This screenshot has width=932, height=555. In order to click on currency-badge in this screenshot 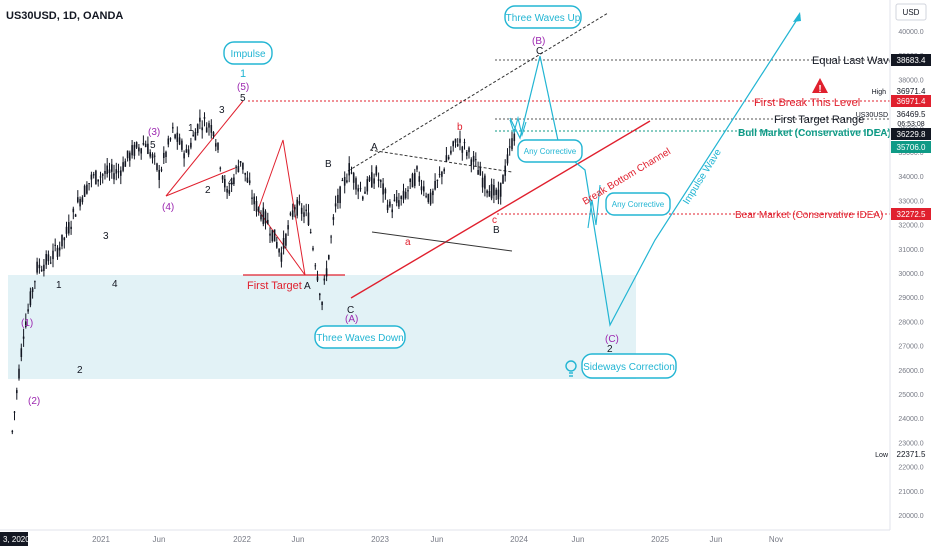, I will do `click(911, 12)`.